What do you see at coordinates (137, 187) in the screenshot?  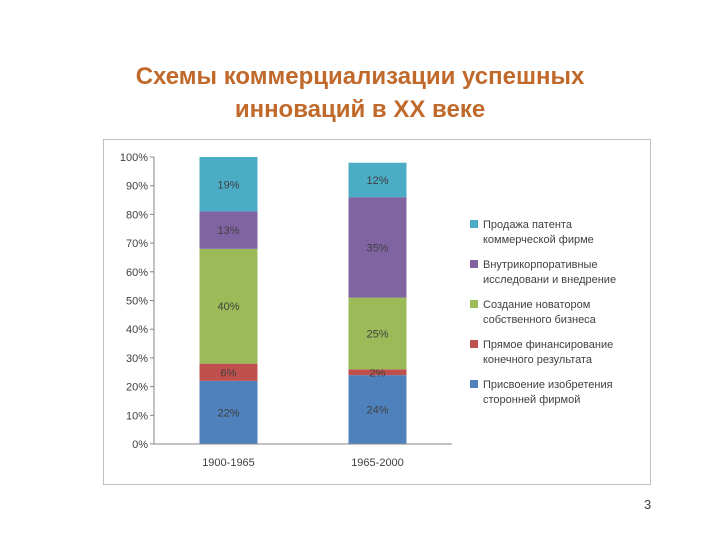 I see `y-tick-label: 90%` at bounding box center [137, 187].